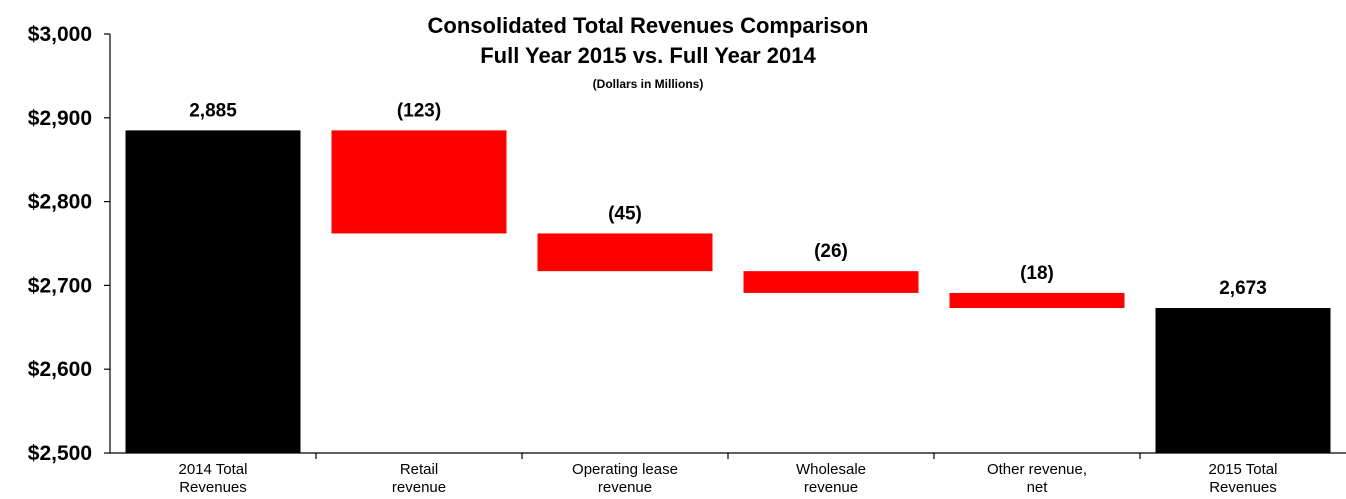 The width and height of the screenshot is (1346, 499). Describe the element at coordinates (60, 369) in the screenshot. I see `y-tick-label: $2,600` at that location.